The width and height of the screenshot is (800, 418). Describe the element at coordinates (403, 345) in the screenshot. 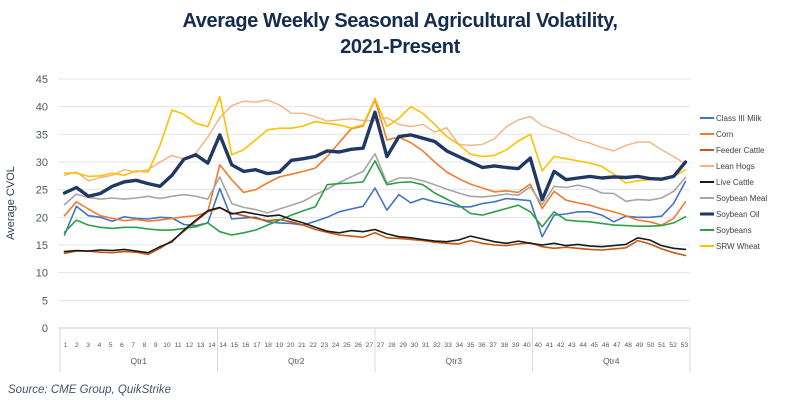

I see `week-label: 29` at that location.